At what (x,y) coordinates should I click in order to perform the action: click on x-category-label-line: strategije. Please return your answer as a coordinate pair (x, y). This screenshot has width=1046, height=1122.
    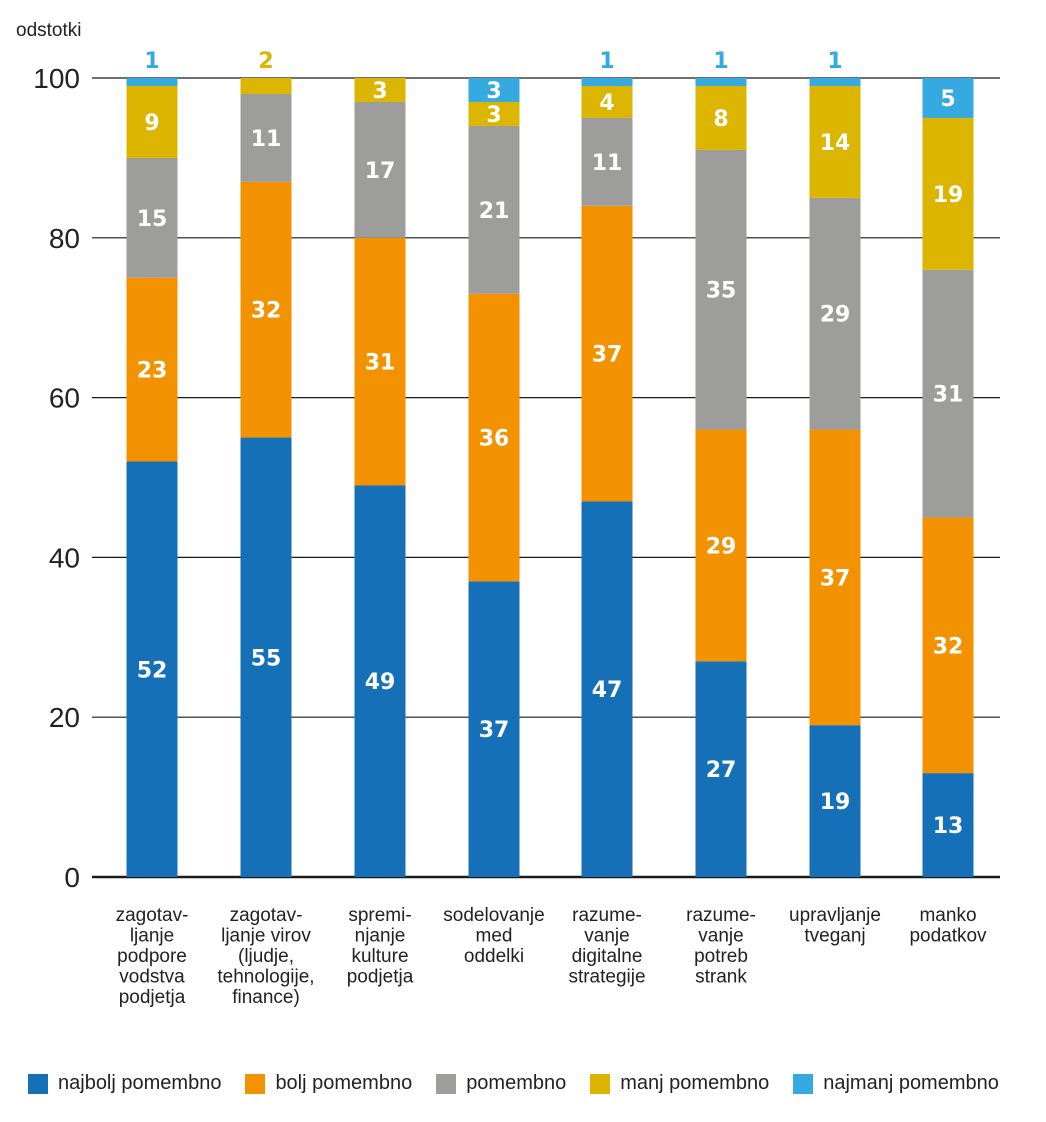
    Looking at the image, I should click on (606, 977).